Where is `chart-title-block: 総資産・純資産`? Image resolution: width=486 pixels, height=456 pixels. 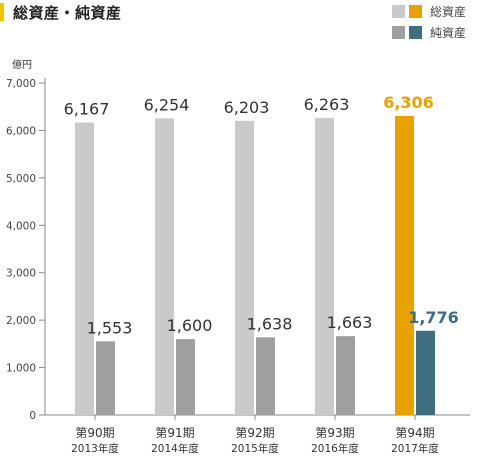 chart-title-block: 総資産・純資産 is located at coordinates (61, 12).